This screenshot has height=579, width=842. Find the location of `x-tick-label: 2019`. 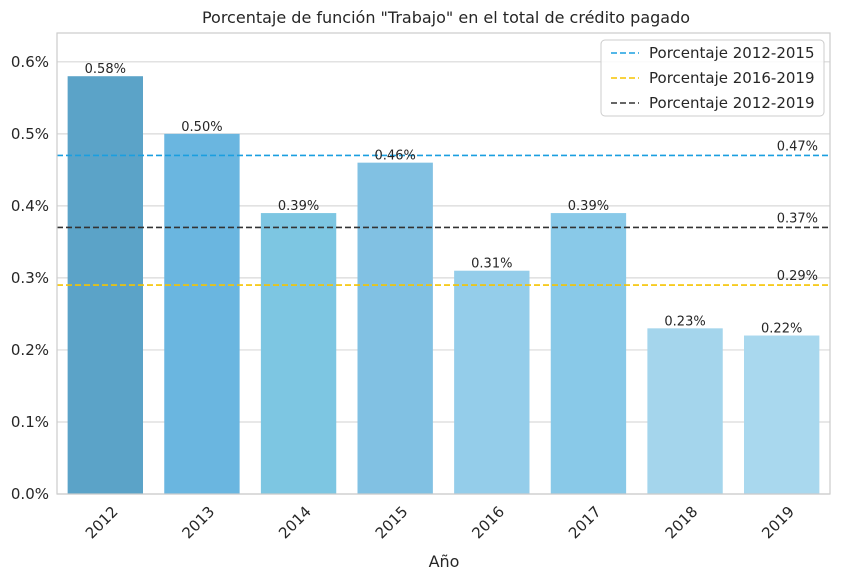

x-tick-label: 2019 is located at coordinates (778, 523).